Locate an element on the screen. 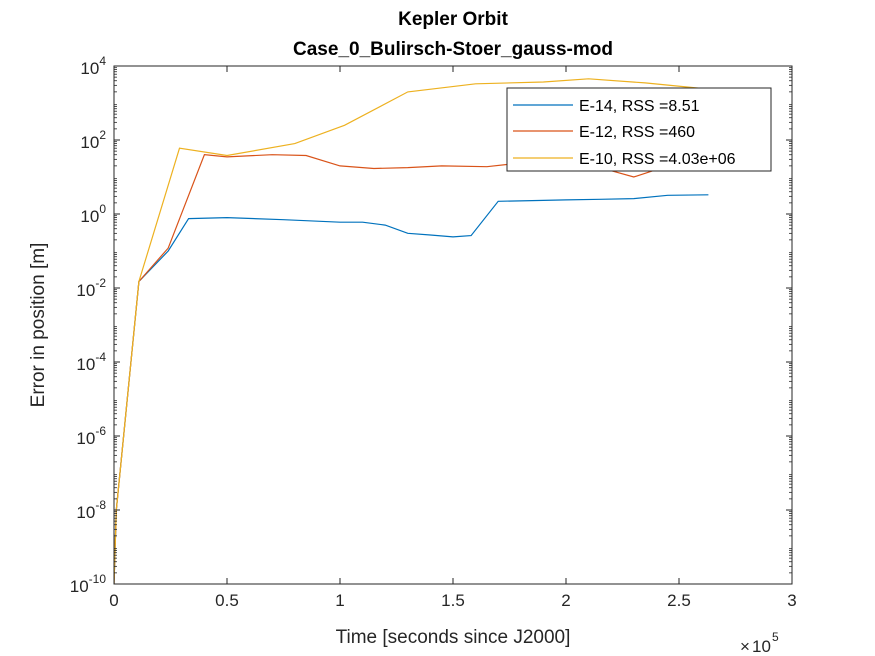 The width and height of the screenshot is (875, 656). y-tick-label-7: 10⁴ is located at coordinates (93, 66).